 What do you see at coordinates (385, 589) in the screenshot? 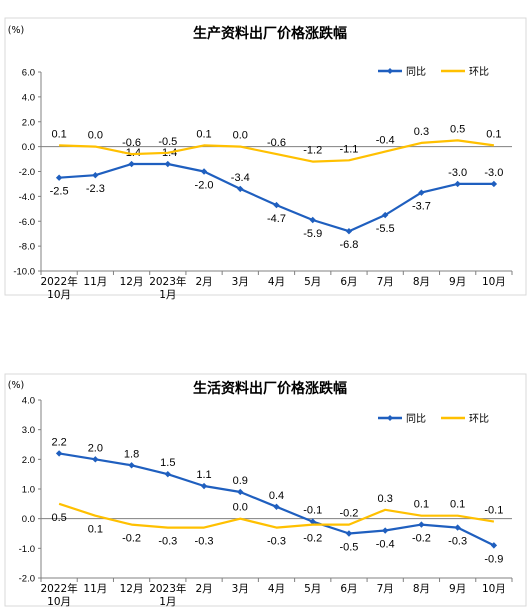
I see `x-tick-label: 7月` at bounding box center [385, 589].